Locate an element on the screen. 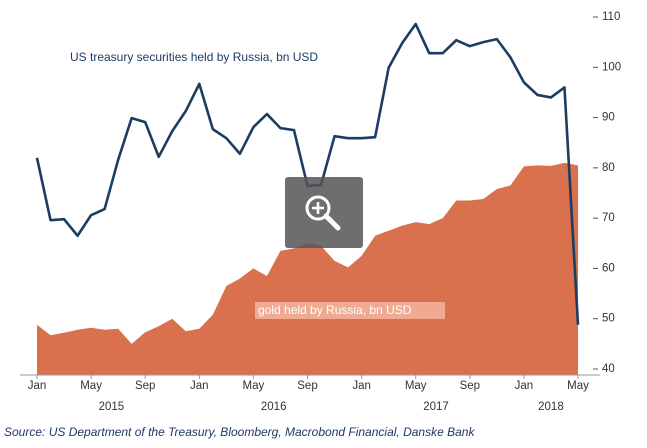 The height and width of the screenshot is (448, 647). year-label: 2017 is located at coordinates (436, 407).